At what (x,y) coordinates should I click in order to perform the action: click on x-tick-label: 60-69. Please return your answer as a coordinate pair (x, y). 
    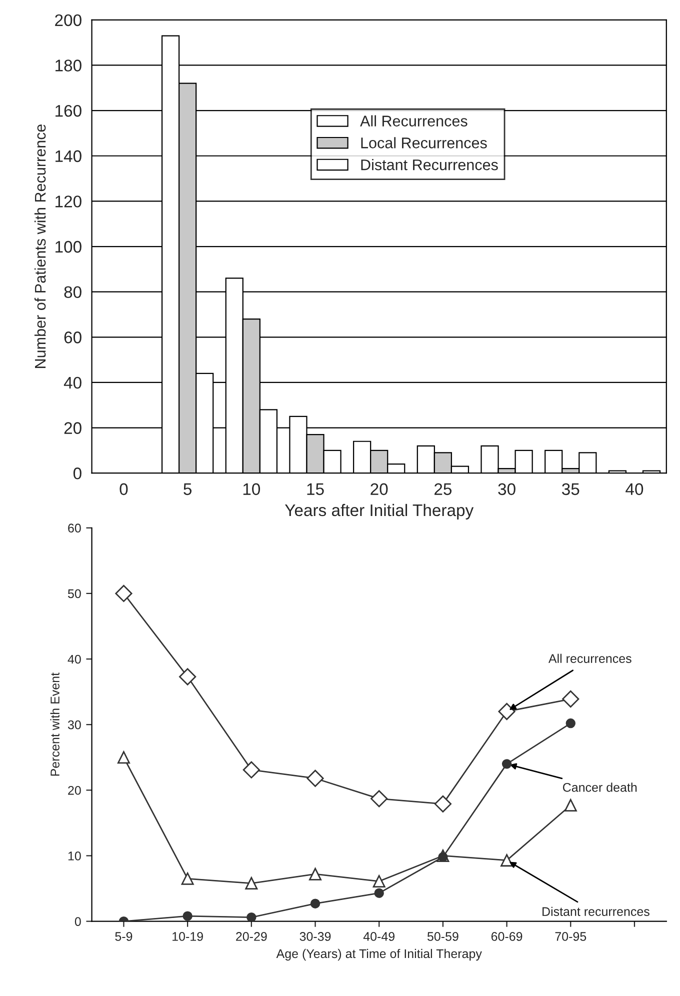
    Looking at the image, I should click on (506, 936).